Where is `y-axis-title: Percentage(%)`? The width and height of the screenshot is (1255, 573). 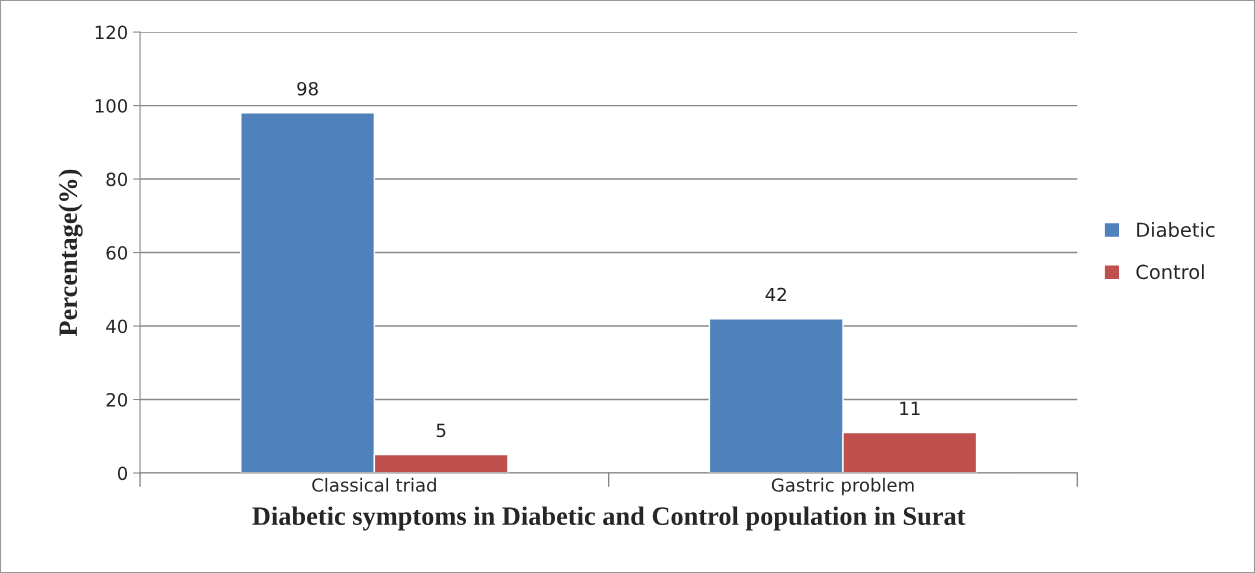 y-axis-title: Percentage(%) is located at coordinates (70, 253).